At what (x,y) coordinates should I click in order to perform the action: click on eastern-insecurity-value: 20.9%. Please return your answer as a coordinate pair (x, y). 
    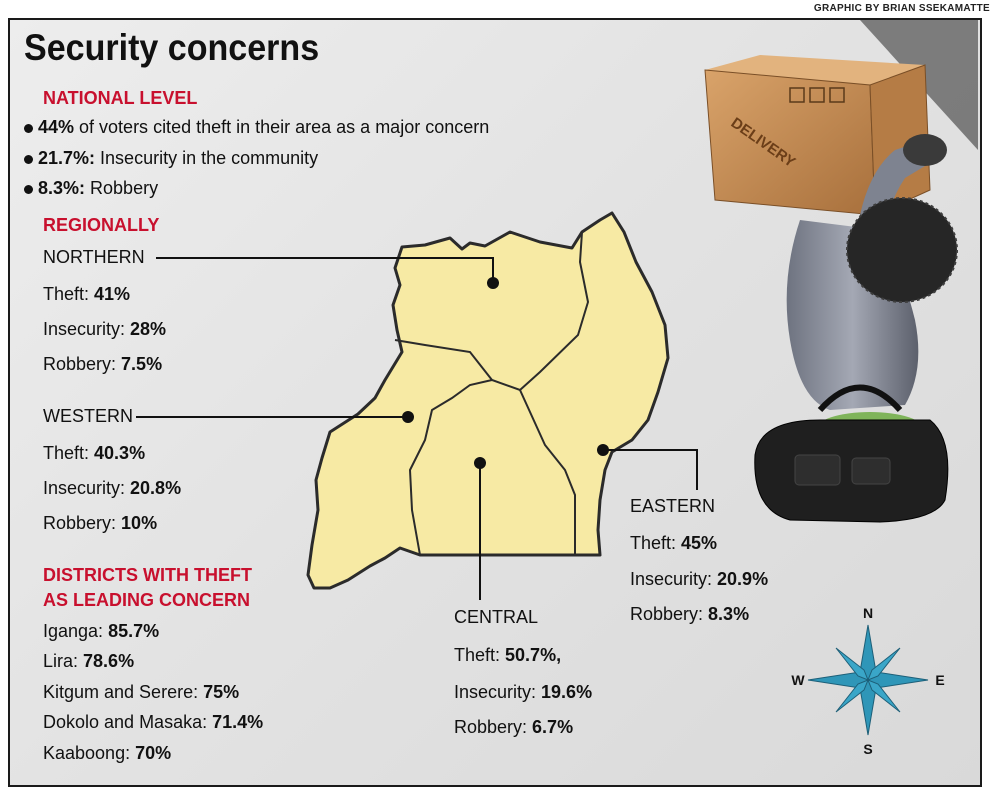
    Looking at the image, I should click on (743, 579).